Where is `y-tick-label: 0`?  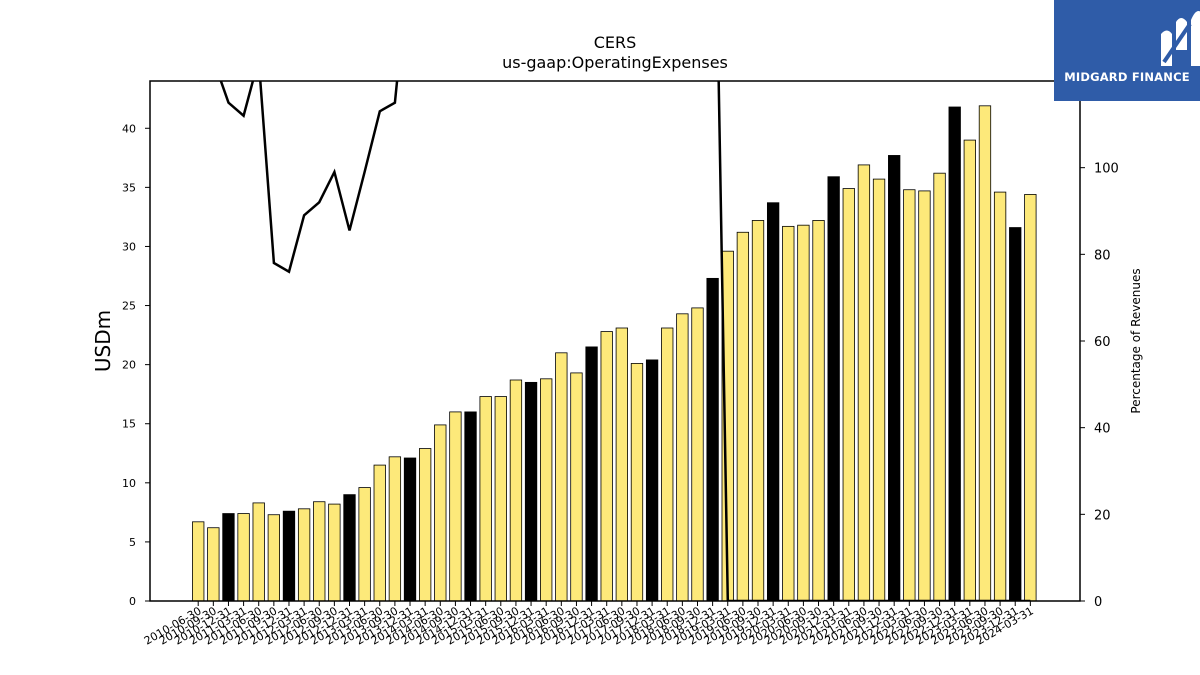 y-tick-label: 0 is located at coordinates (132, 601).